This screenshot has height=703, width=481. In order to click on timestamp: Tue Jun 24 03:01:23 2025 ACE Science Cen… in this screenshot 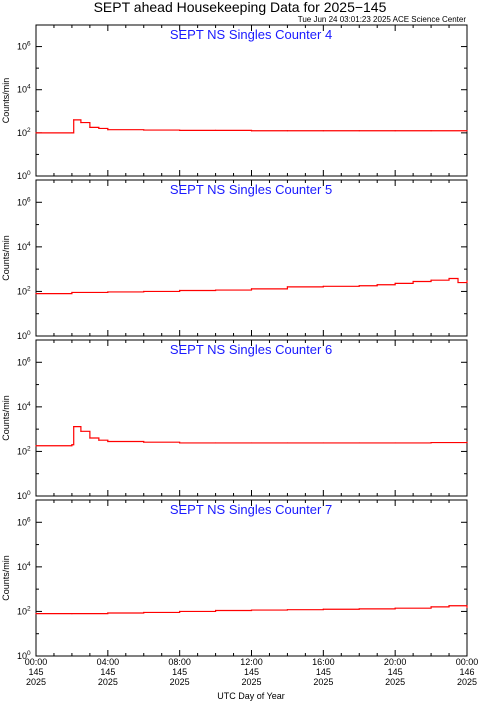, I will do `click(382, 19)`.